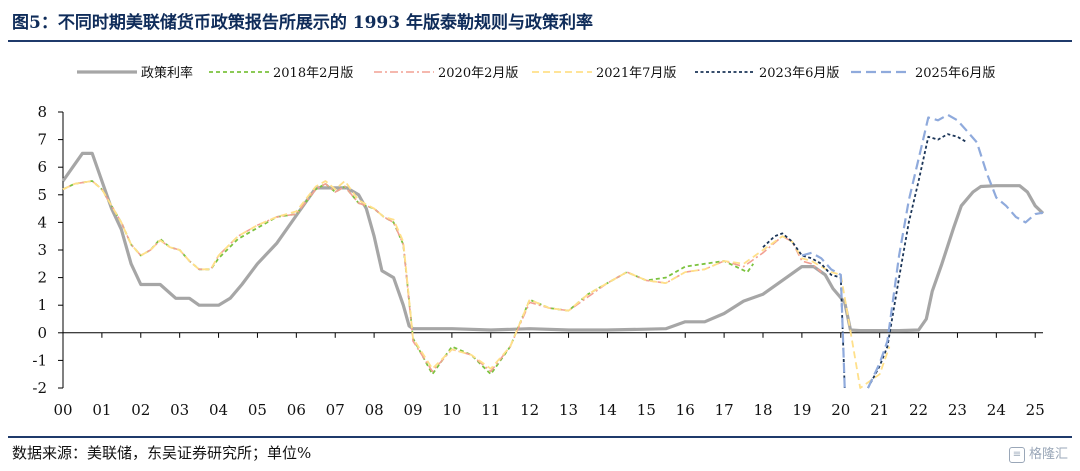  I want to click on y-tick-label: 8, so click(42, 112).